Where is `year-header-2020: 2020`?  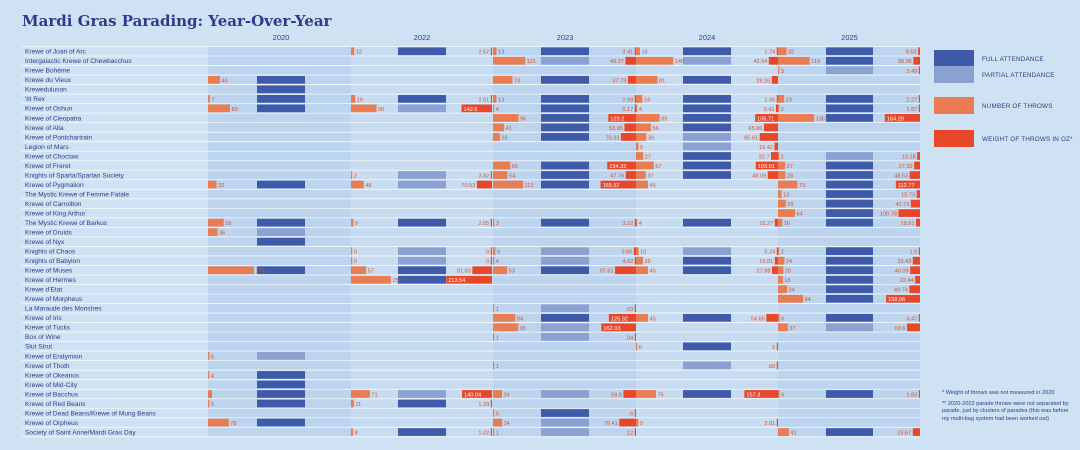
year-header-2020: 2020 is located at coordinates (281, 37).